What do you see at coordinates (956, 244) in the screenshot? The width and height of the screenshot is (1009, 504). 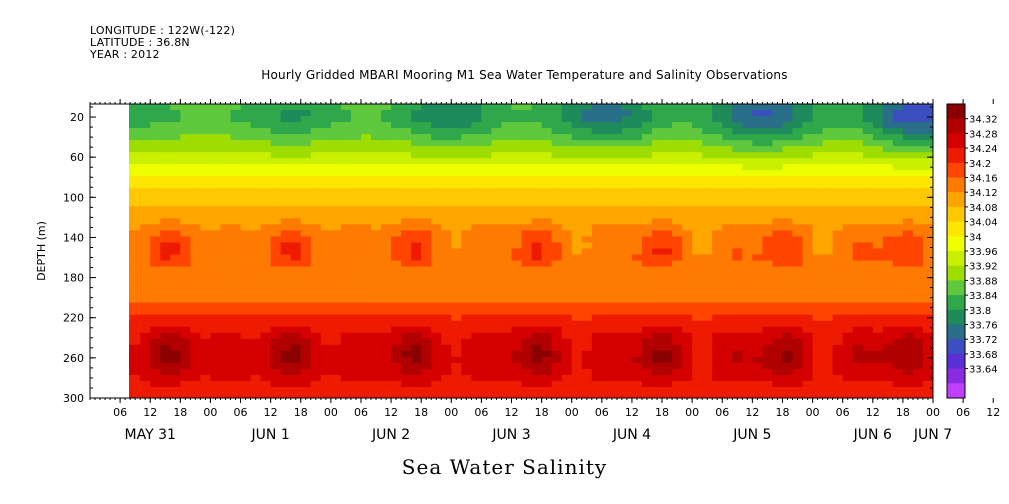 I see `colorbar-swatch` at bounding box center [956, 244].